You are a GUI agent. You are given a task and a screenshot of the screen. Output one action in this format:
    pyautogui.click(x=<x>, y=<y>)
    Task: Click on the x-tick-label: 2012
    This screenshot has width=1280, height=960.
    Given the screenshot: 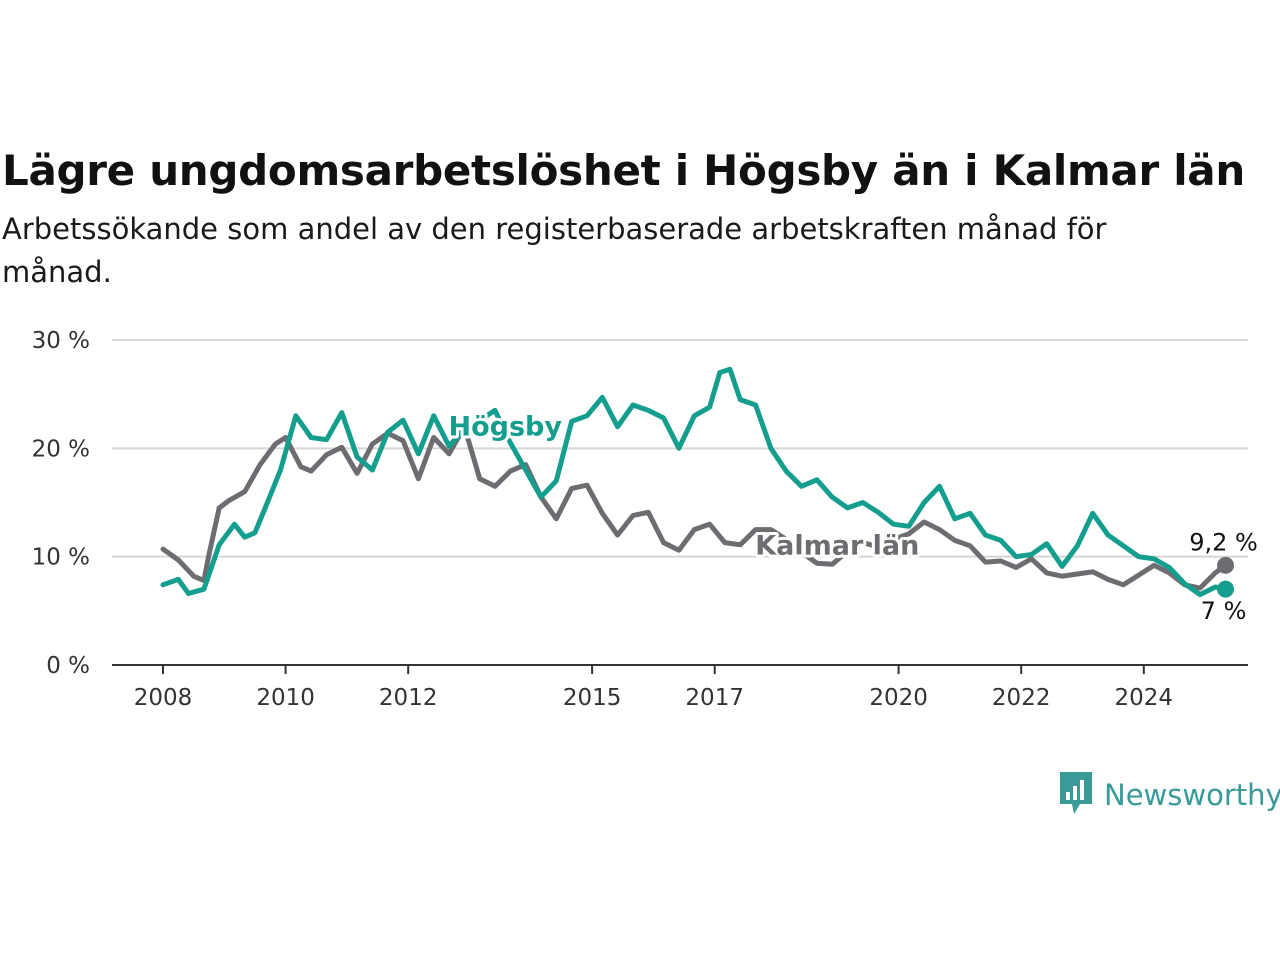 What is the action you would take?
    pyautogui.click(x=408, y=698)
    